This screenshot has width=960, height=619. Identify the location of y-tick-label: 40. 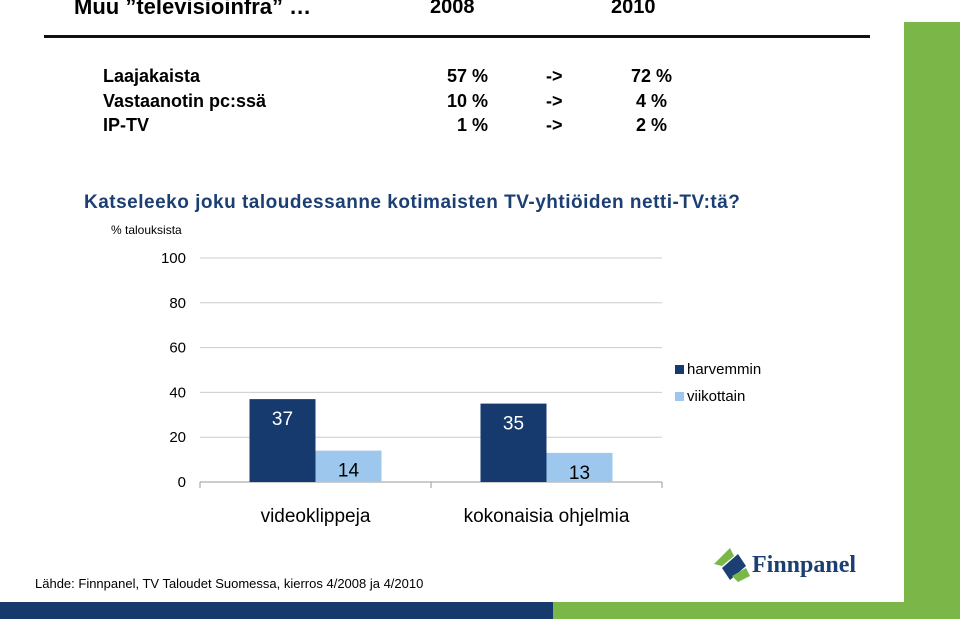
(177, 392).